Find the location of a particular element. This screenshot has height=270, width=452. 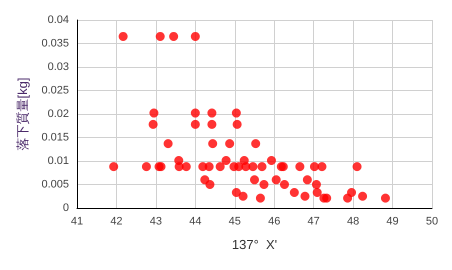

y-tick-label: 0.02 is located at coordinates (58, 114).